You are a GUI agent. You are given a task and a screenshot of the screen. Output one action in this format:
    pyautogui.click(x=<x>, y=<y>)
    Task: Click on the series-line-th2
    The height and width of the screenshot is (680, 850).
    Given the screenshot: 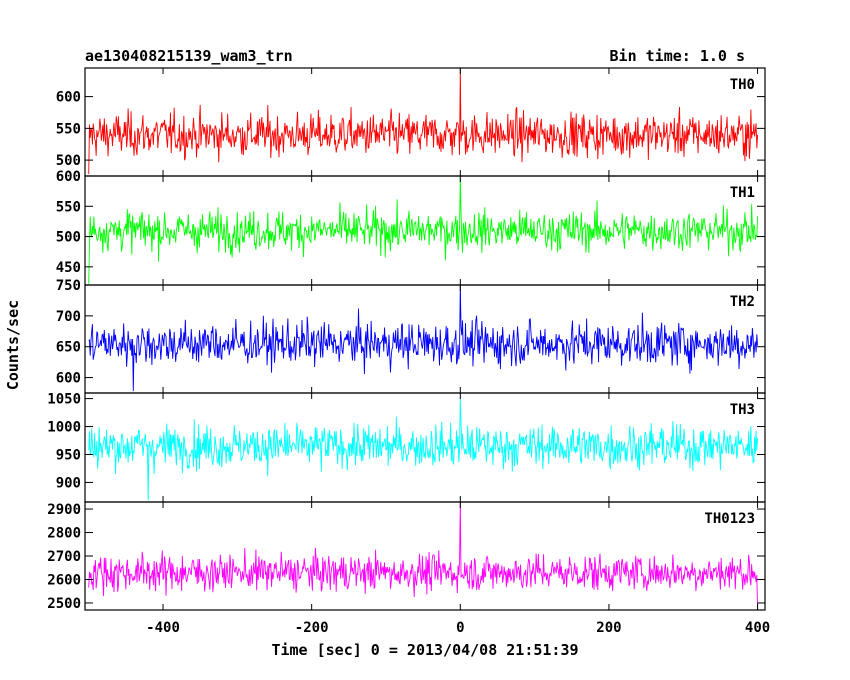 What is the action you would take?
    pyautogui.click(x=423, y=338)
    